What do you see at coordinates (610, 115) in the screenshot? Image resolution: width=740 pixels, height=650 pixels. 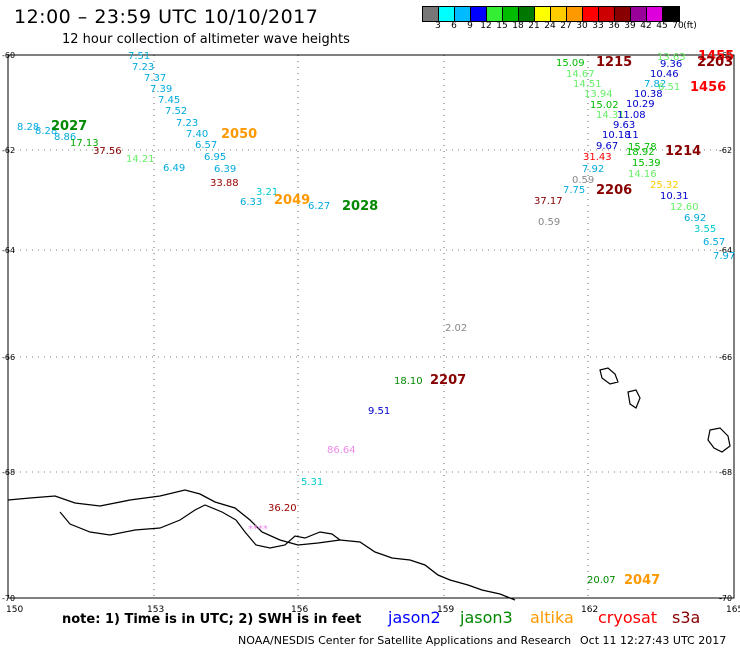 I see `wave-height-value: 14.31` at bounding box center [610, 115].